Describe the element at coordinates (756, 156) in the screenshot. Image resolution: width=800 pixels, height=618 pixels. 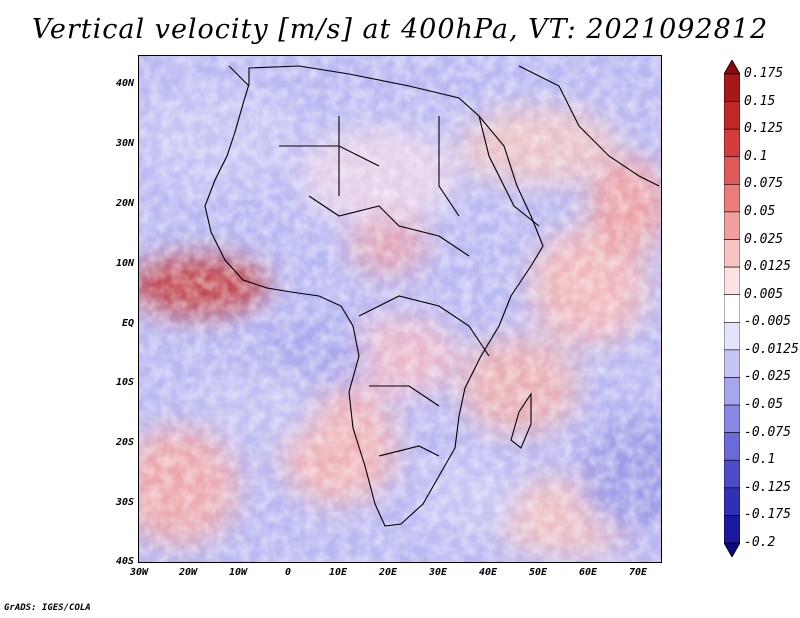
I see `colorbar-label: 0.1` at that location.